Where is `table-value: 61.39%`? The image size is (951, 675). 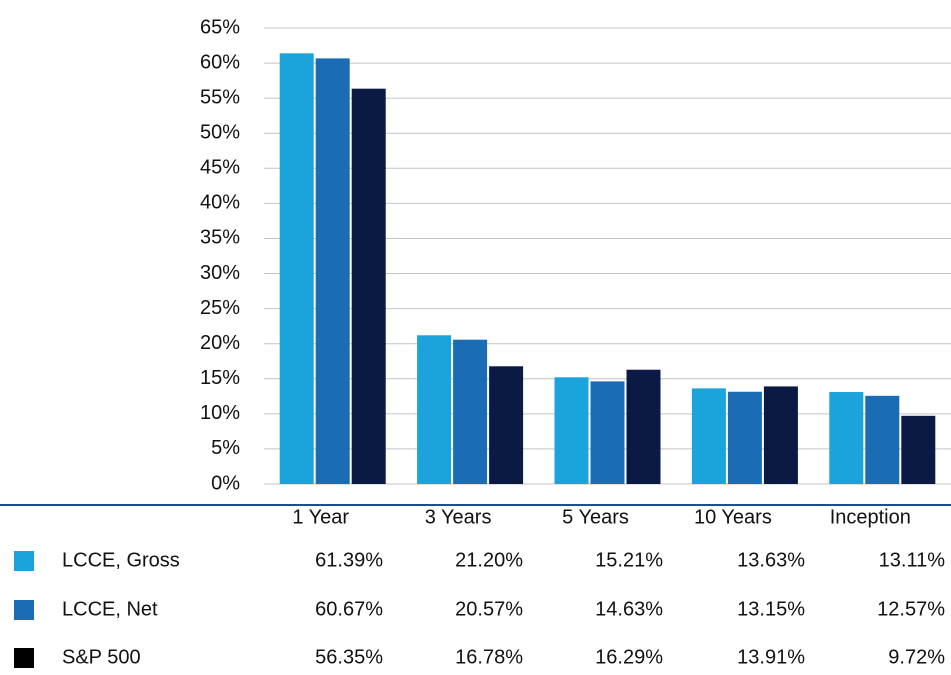
table-value: 61.39% is located at coordinates (349, 560).